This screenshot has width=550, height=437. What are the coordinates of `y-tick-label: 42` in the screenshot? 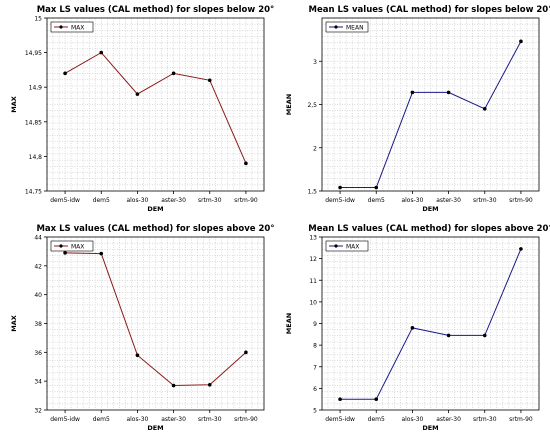 It's located at (38, 266).